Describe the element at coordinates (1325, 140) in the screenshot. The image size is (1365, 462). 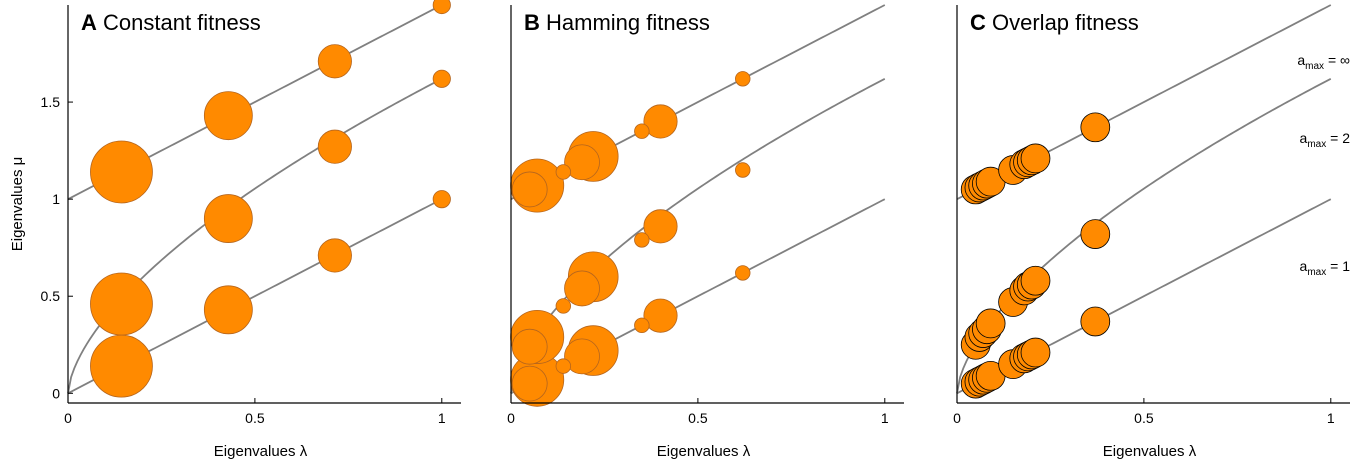
I see `curve-label-amax-2: amax = 2` at that location.